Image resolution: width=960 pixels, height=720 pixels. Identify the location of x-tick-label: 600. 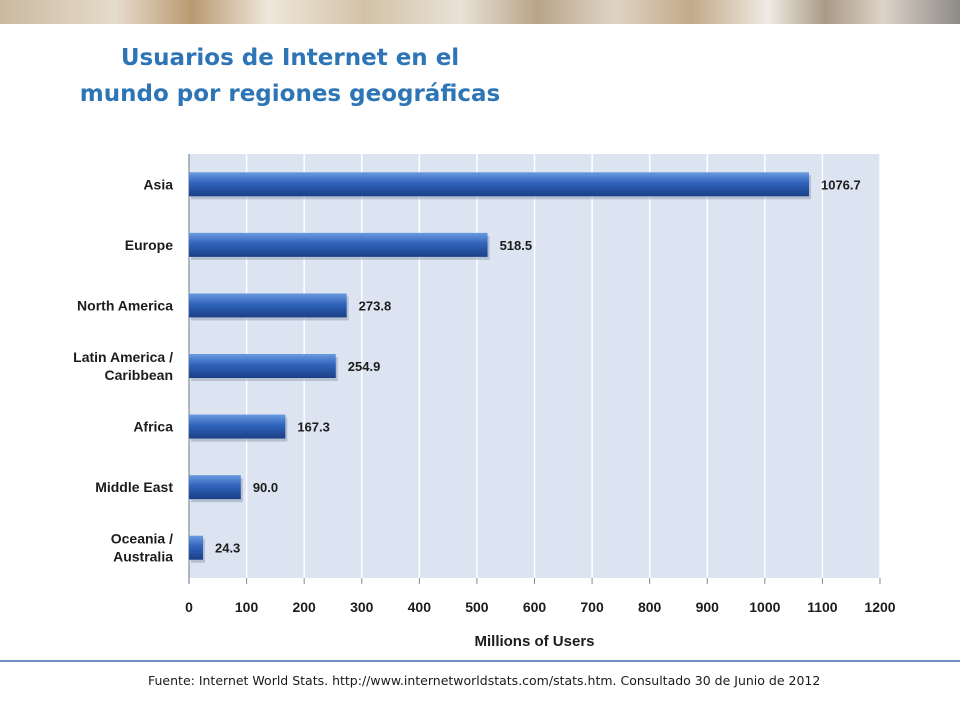
(535, 607).